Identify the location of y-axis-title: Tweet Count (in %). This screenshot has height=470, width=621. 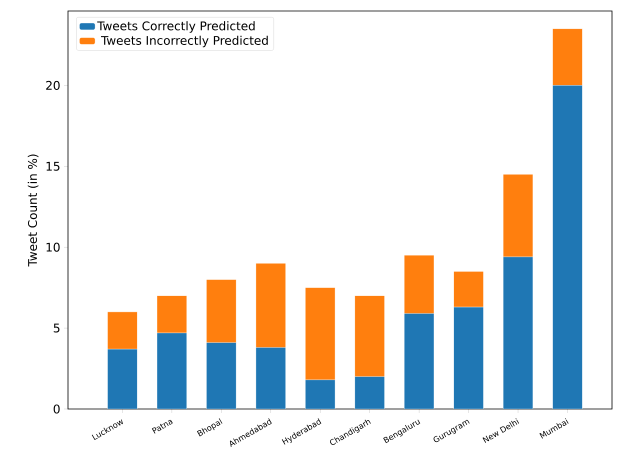
(33, 210).